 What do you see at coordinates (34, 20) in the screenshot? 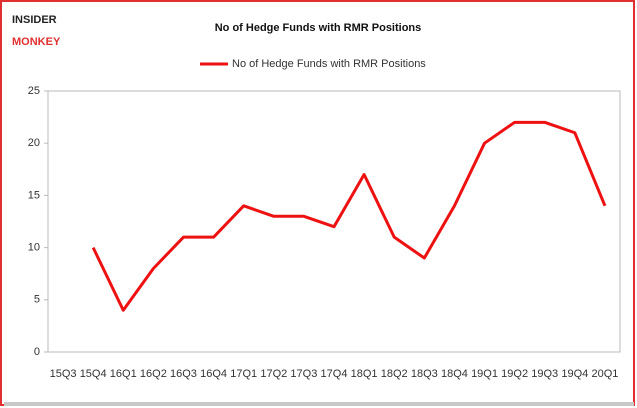
I see `logo-top: INSIDER` at bounding box center [34, 20].